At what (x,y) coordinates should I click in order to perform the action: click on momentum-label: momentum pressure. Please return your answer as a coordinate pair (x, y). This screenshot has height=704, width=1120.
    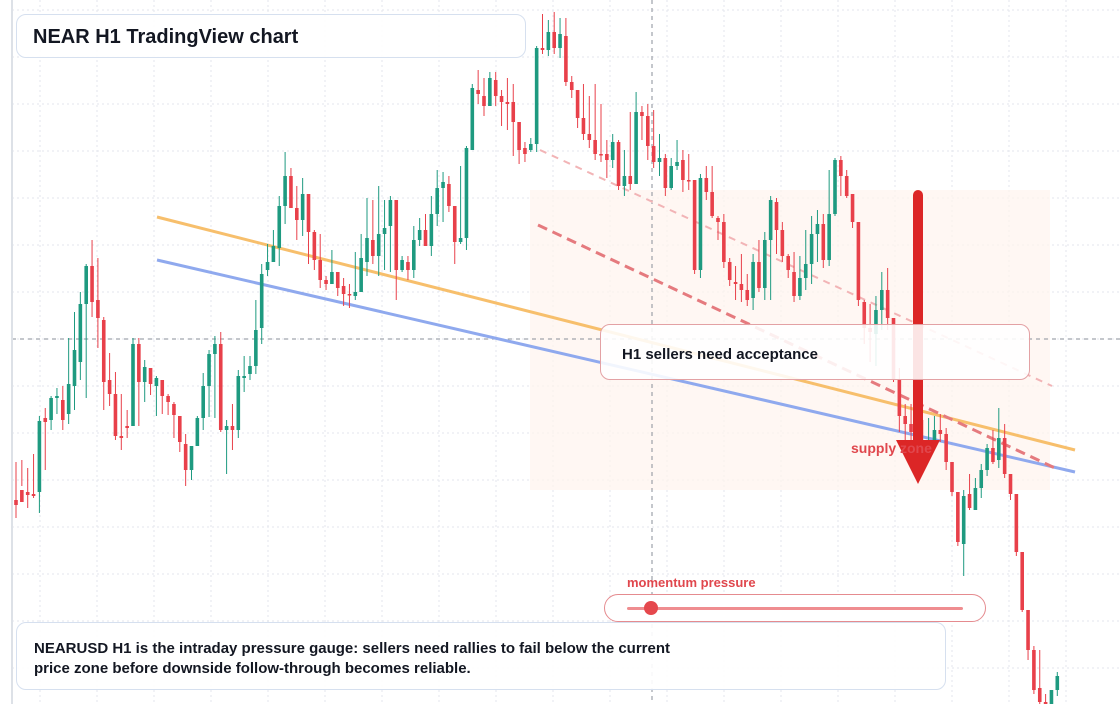
    Looking at the image, I should click on (691, 582).